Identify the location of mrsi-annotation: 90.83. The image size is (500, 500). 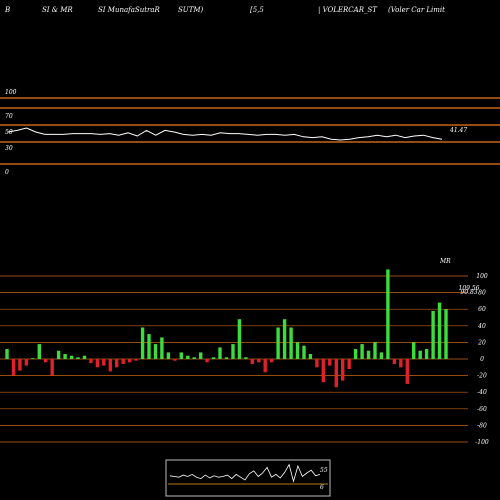
(468, 292).